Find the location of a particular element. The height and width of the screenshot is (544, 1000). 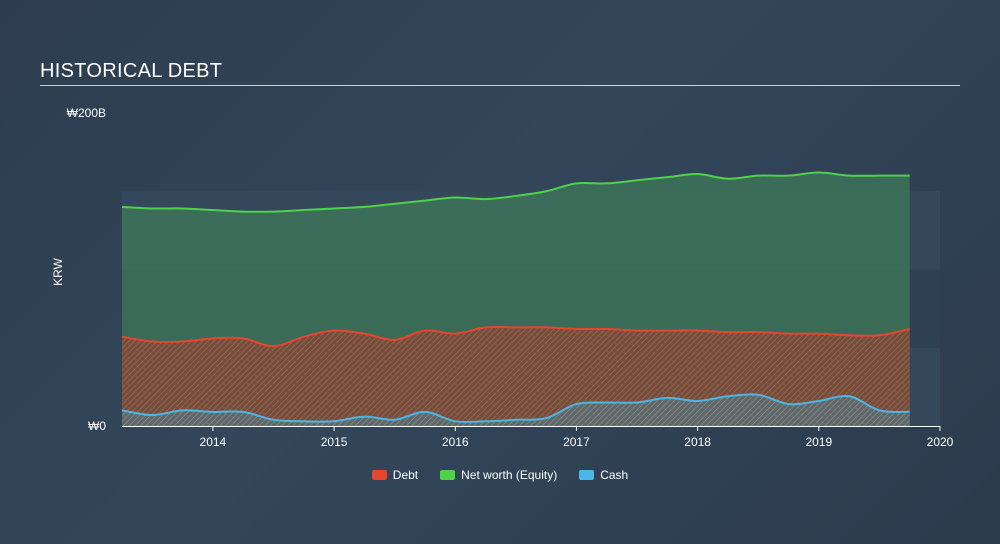

x-tick-label: 2016 is located at coordinates (455, 442).